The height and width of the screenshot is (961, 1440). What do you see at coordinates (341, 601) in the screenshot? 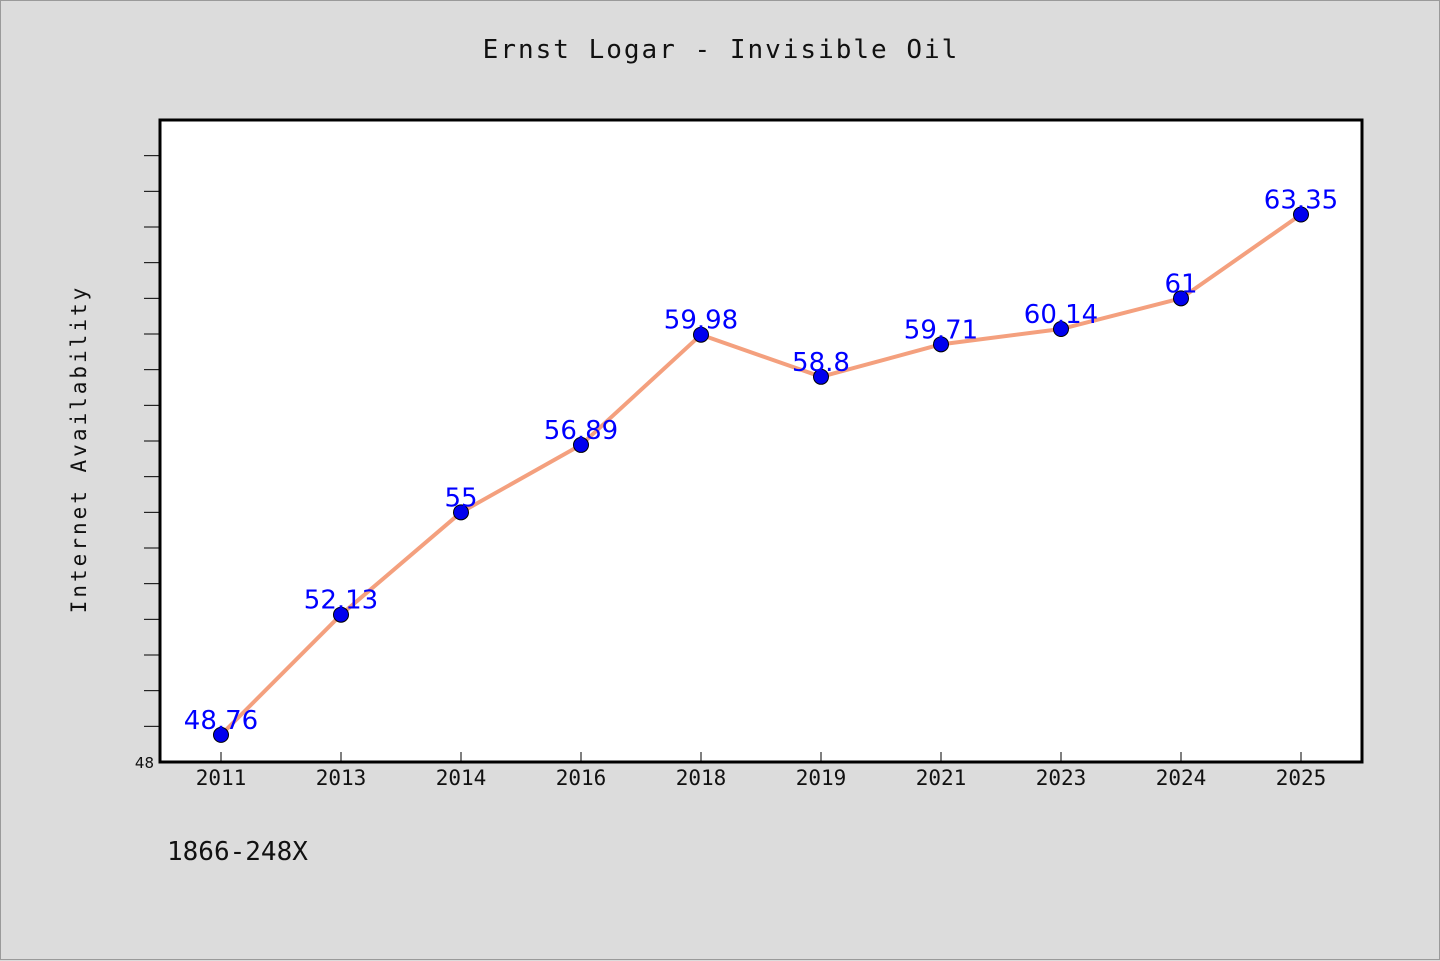
I see `data-label: 52.13` at bounding box center [341, 601].